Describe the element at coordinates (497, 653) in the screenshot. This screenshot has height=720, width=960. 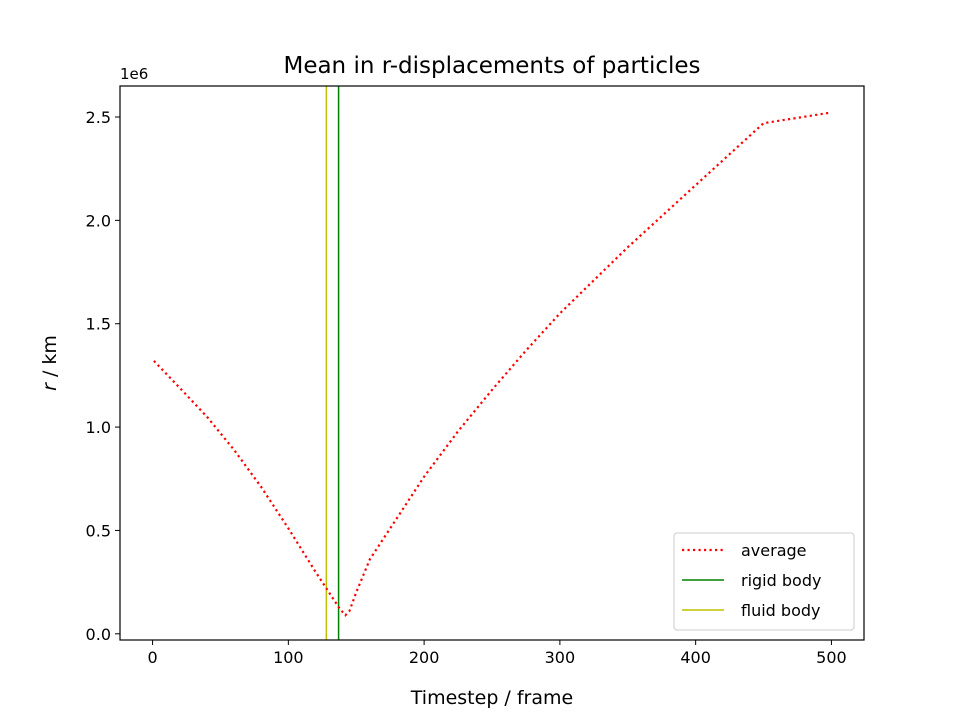
I see `x-axis-ticks: 0 100 200 300 400 500` at that location.